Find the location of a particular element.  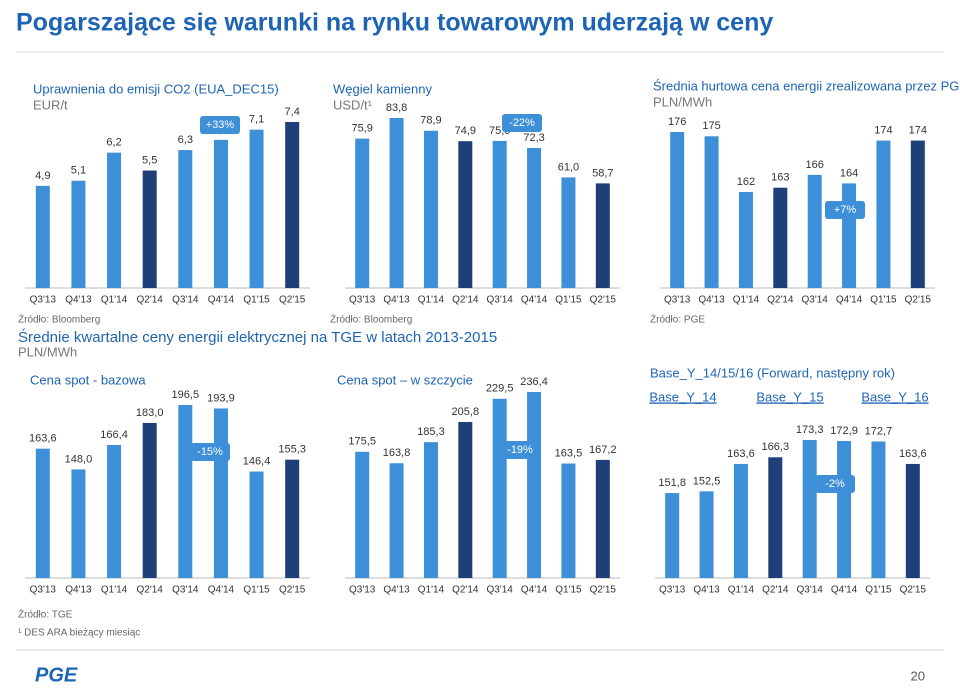

change-label: -2% is located at coordinates (835, 484).